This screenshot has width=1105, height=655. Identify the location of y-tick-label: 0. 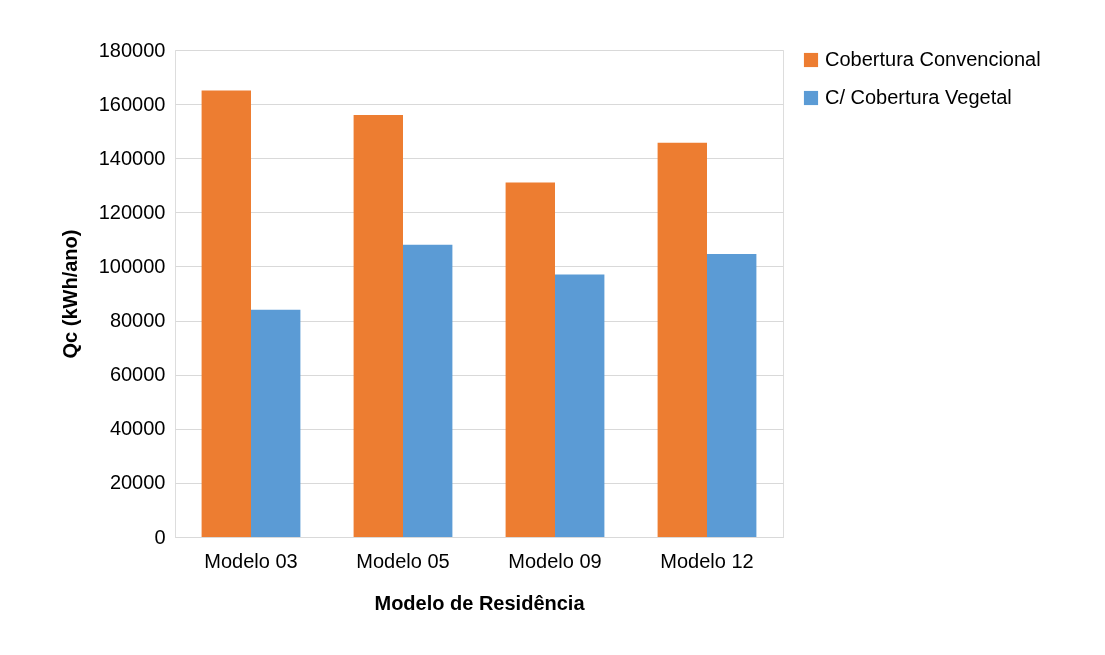
(160, 536).